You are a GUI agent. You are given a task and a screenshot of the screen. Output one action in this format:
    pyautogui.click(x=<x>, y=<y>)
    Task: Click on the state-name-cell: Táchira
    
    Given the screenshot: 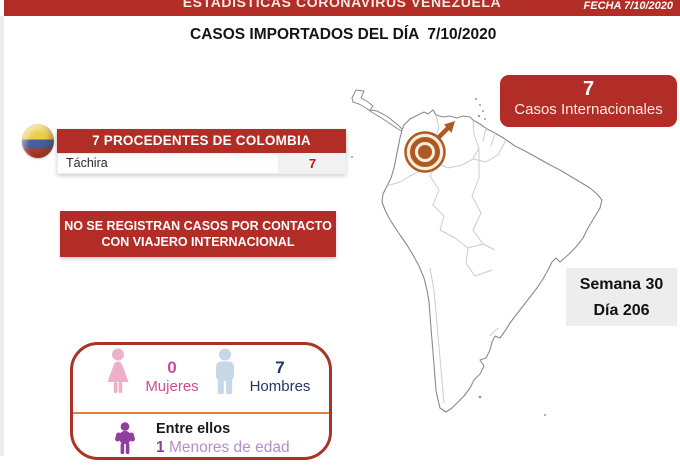 What is the action you would take?
    pyautogui.click(x=168, y=163)
    